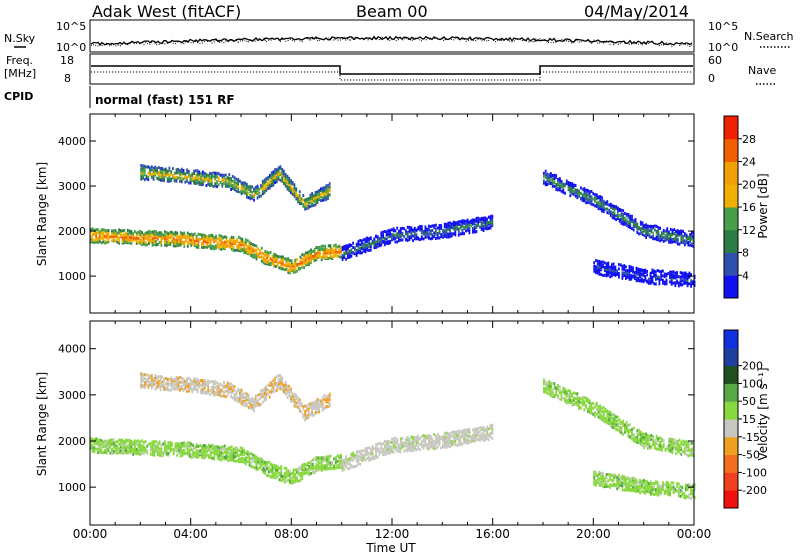  I want to click on colorbar-tick-label: 20, so click(749, 184).